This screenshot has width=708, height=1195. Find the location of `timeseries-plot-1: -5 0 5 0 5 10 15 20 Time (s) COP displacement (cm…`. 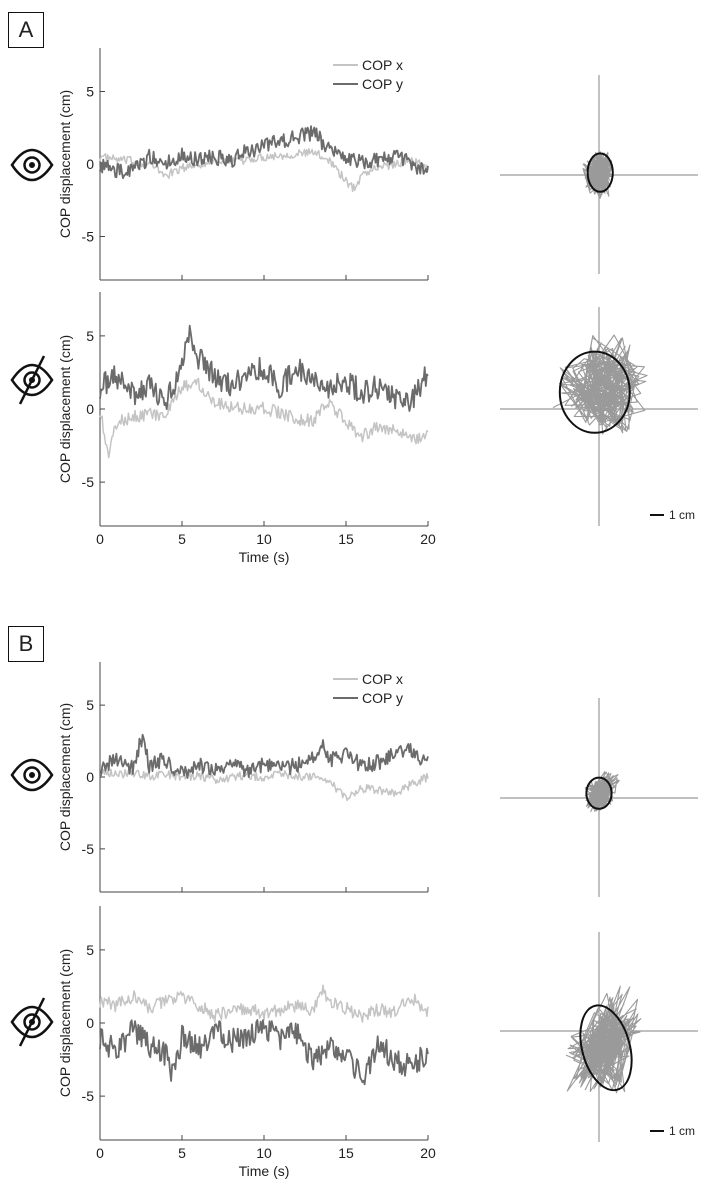

timeseries-plot-1: -5 0 5 0 5 10 15 20 Time (s) COP displacement (cm… is located at coordinates (246, 428).